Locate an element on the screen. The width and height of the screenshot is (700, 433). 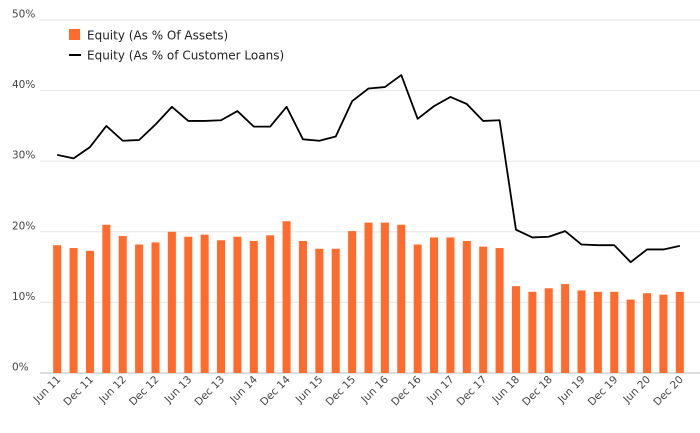
x-tick-label: Jun 15 is located at coordinates (309, 390).